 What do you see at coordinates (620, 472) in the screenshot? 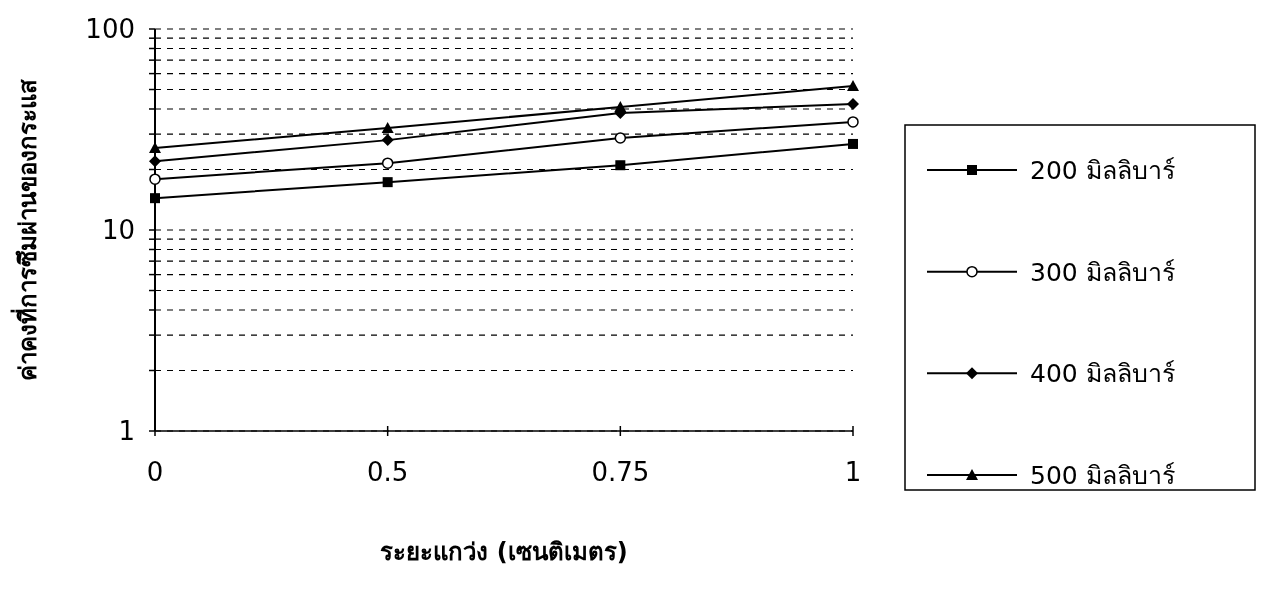
I see `x-tick-label: 0.75` at bounding box center [620, 472].